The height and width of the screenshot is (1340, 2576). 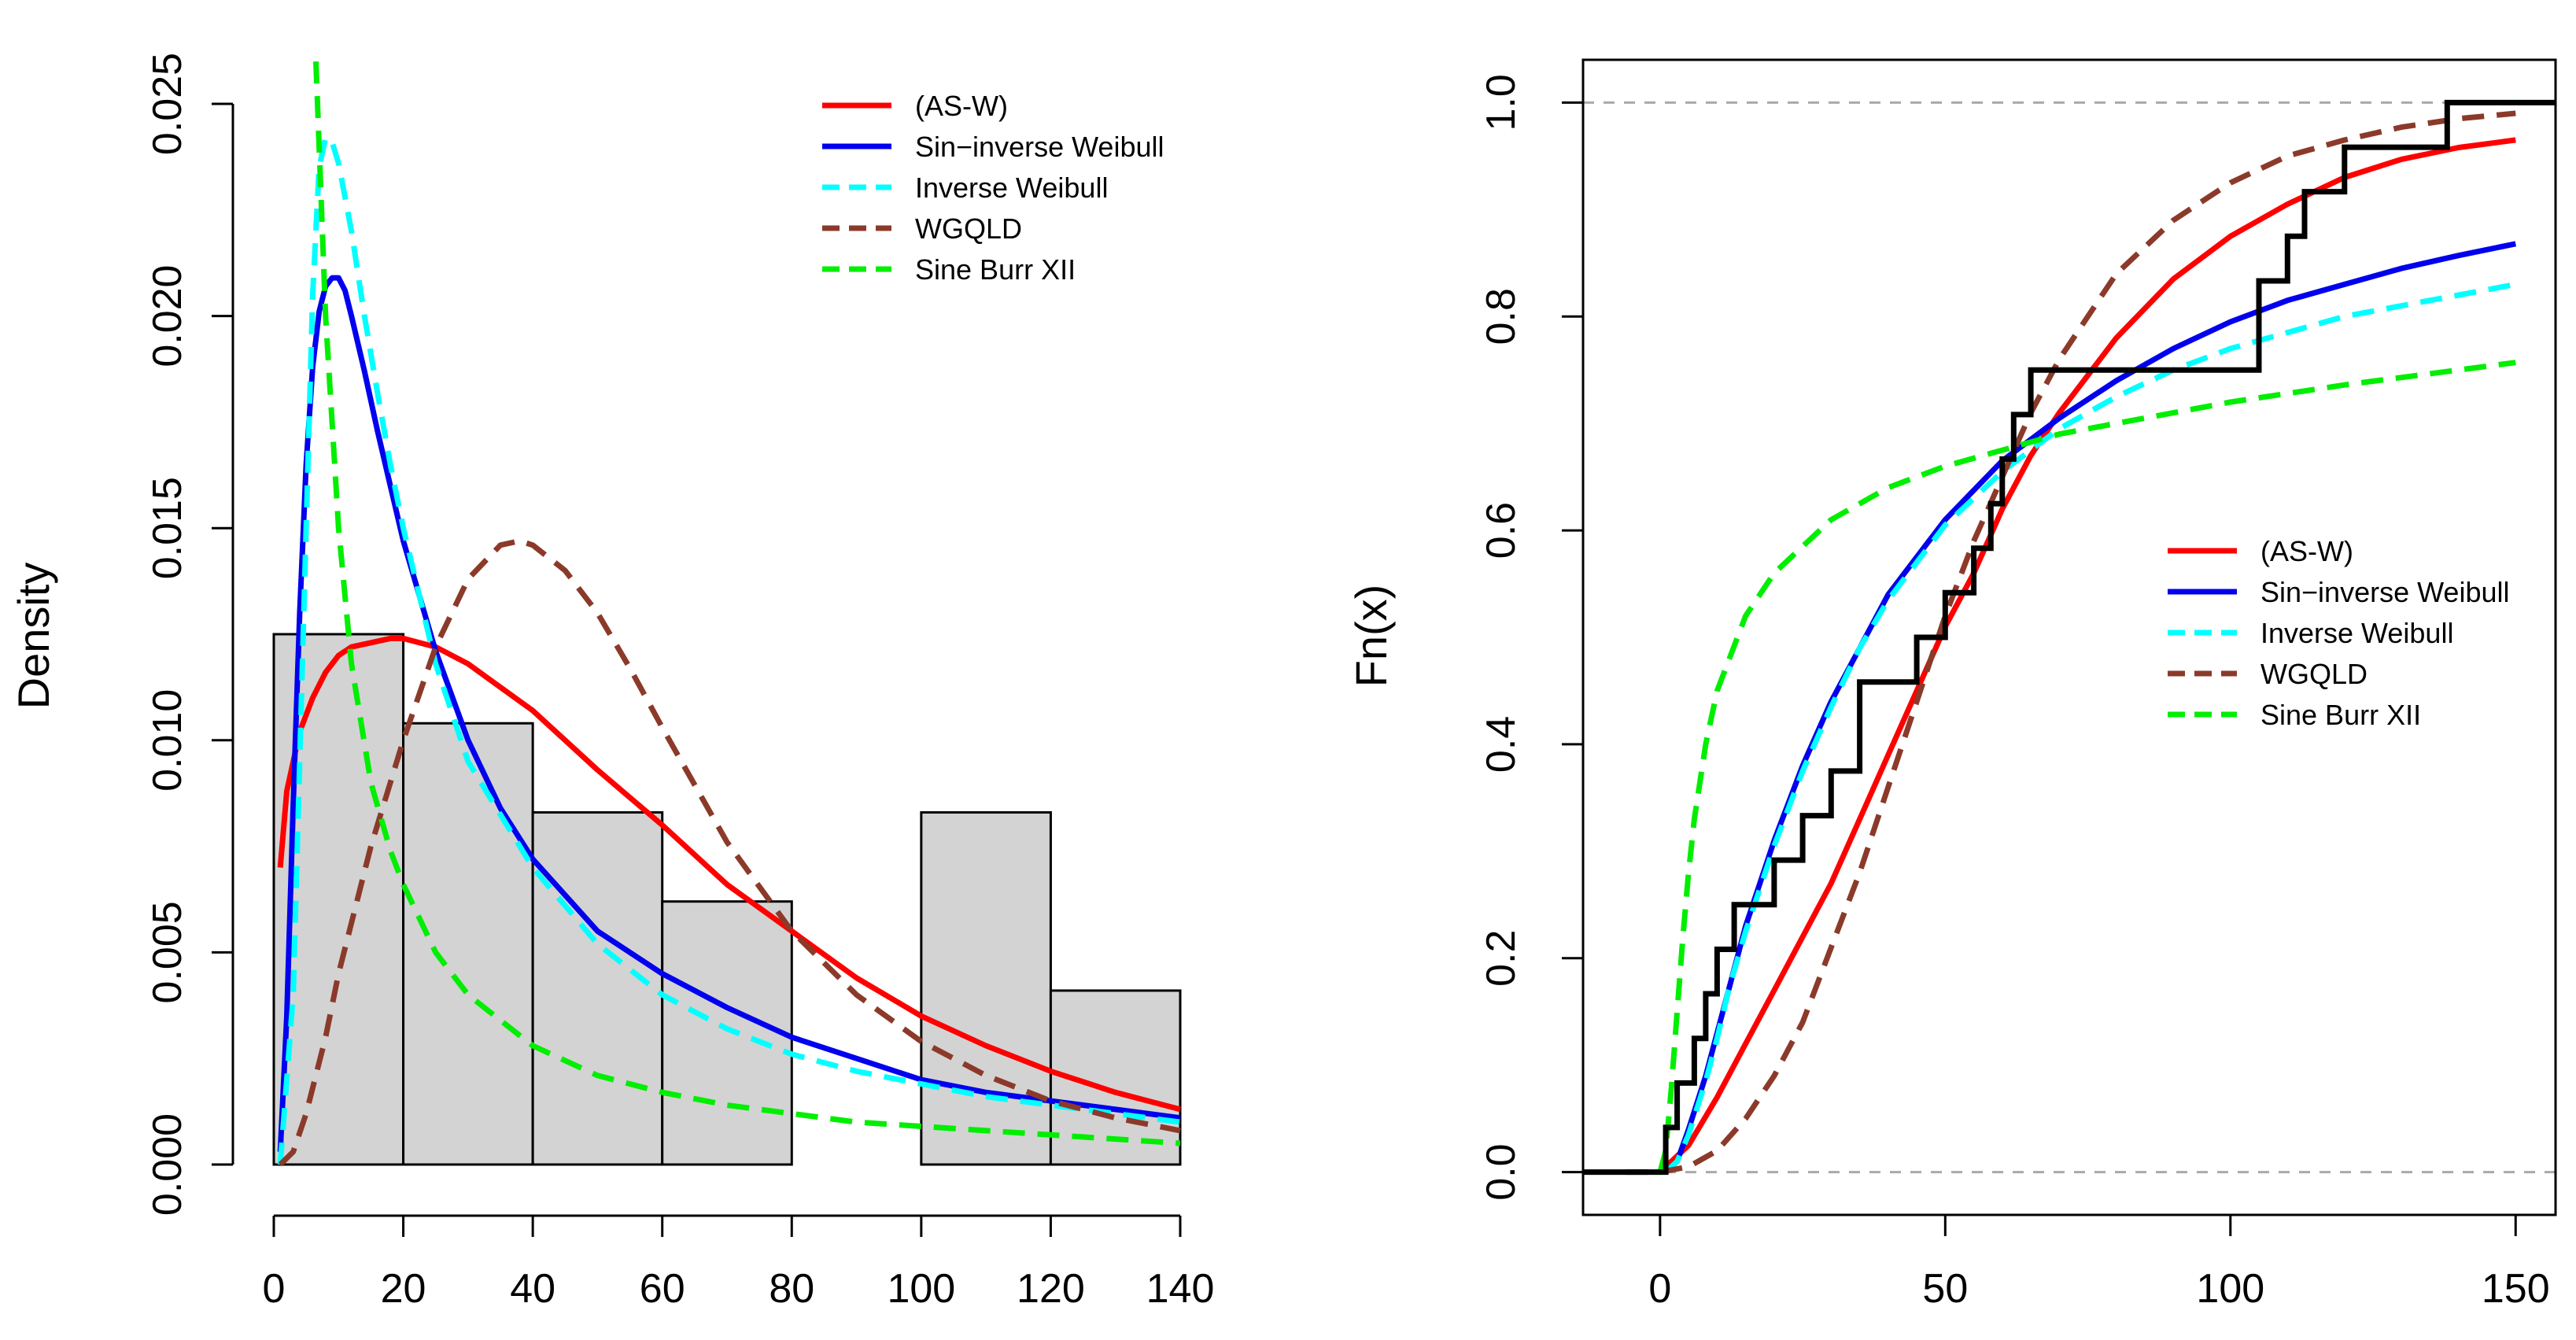 I want to click on right-y-axis-title: Fn(x), so click(x=1371, y=637).